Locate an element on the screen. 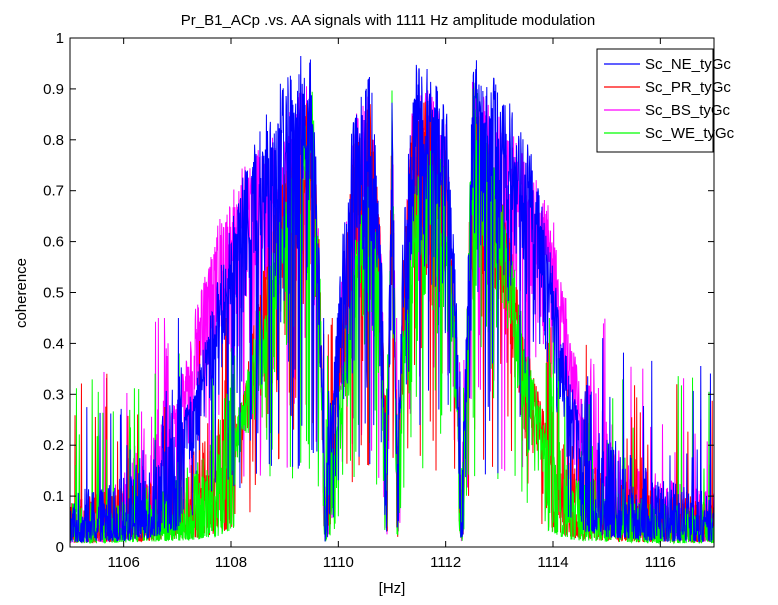  y-tick-label: 0.7 is located at coordinates (53, 191).